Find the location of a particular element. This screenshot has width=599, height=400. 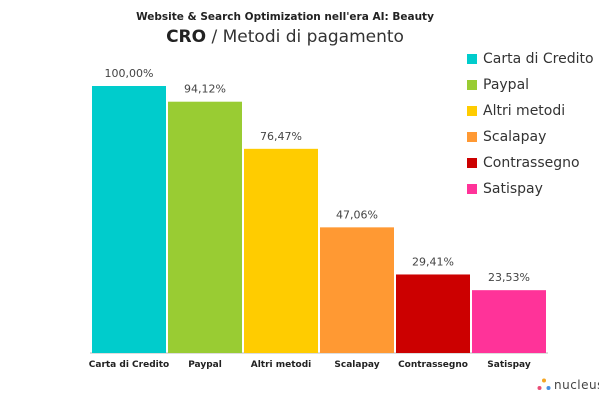

value-label-5: 23,53% is located at coordinates (509, 277).